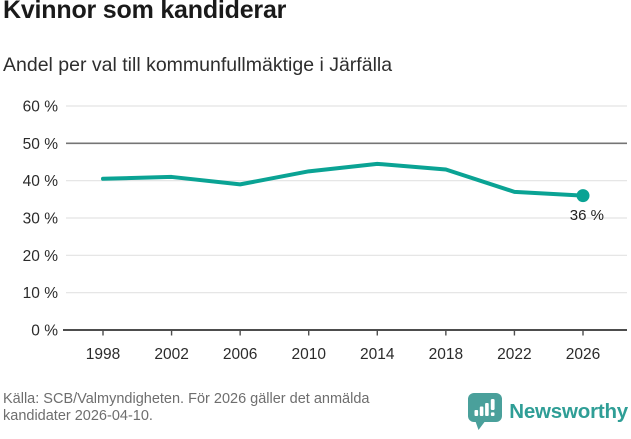 The height and width of the screenshot is (439, 631). What do you see at coordinates (41, 181) in the screenshot?
I see `y-tick-label: 40 %` at bounding box center [41, 181].